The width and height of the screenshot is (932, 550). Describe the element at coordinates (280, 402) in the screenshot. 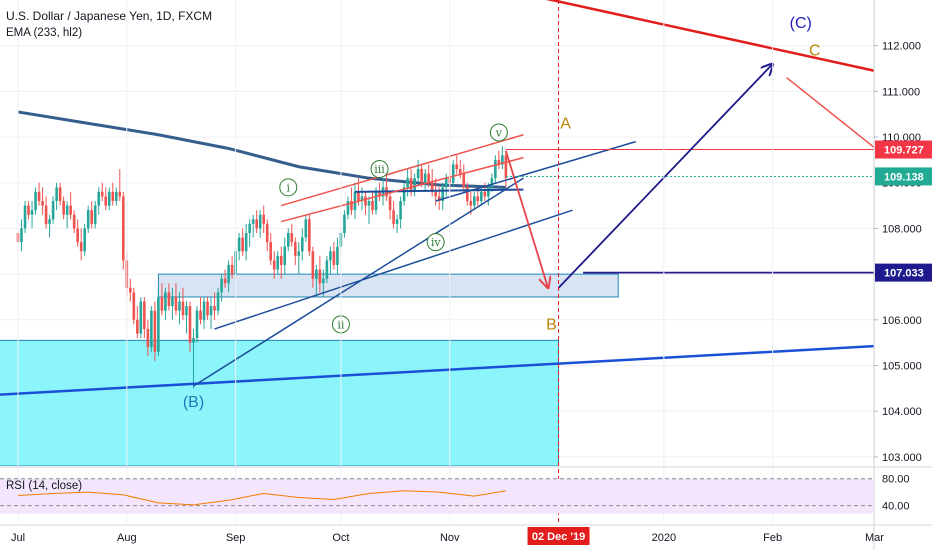

I see `support-zone` at that location.